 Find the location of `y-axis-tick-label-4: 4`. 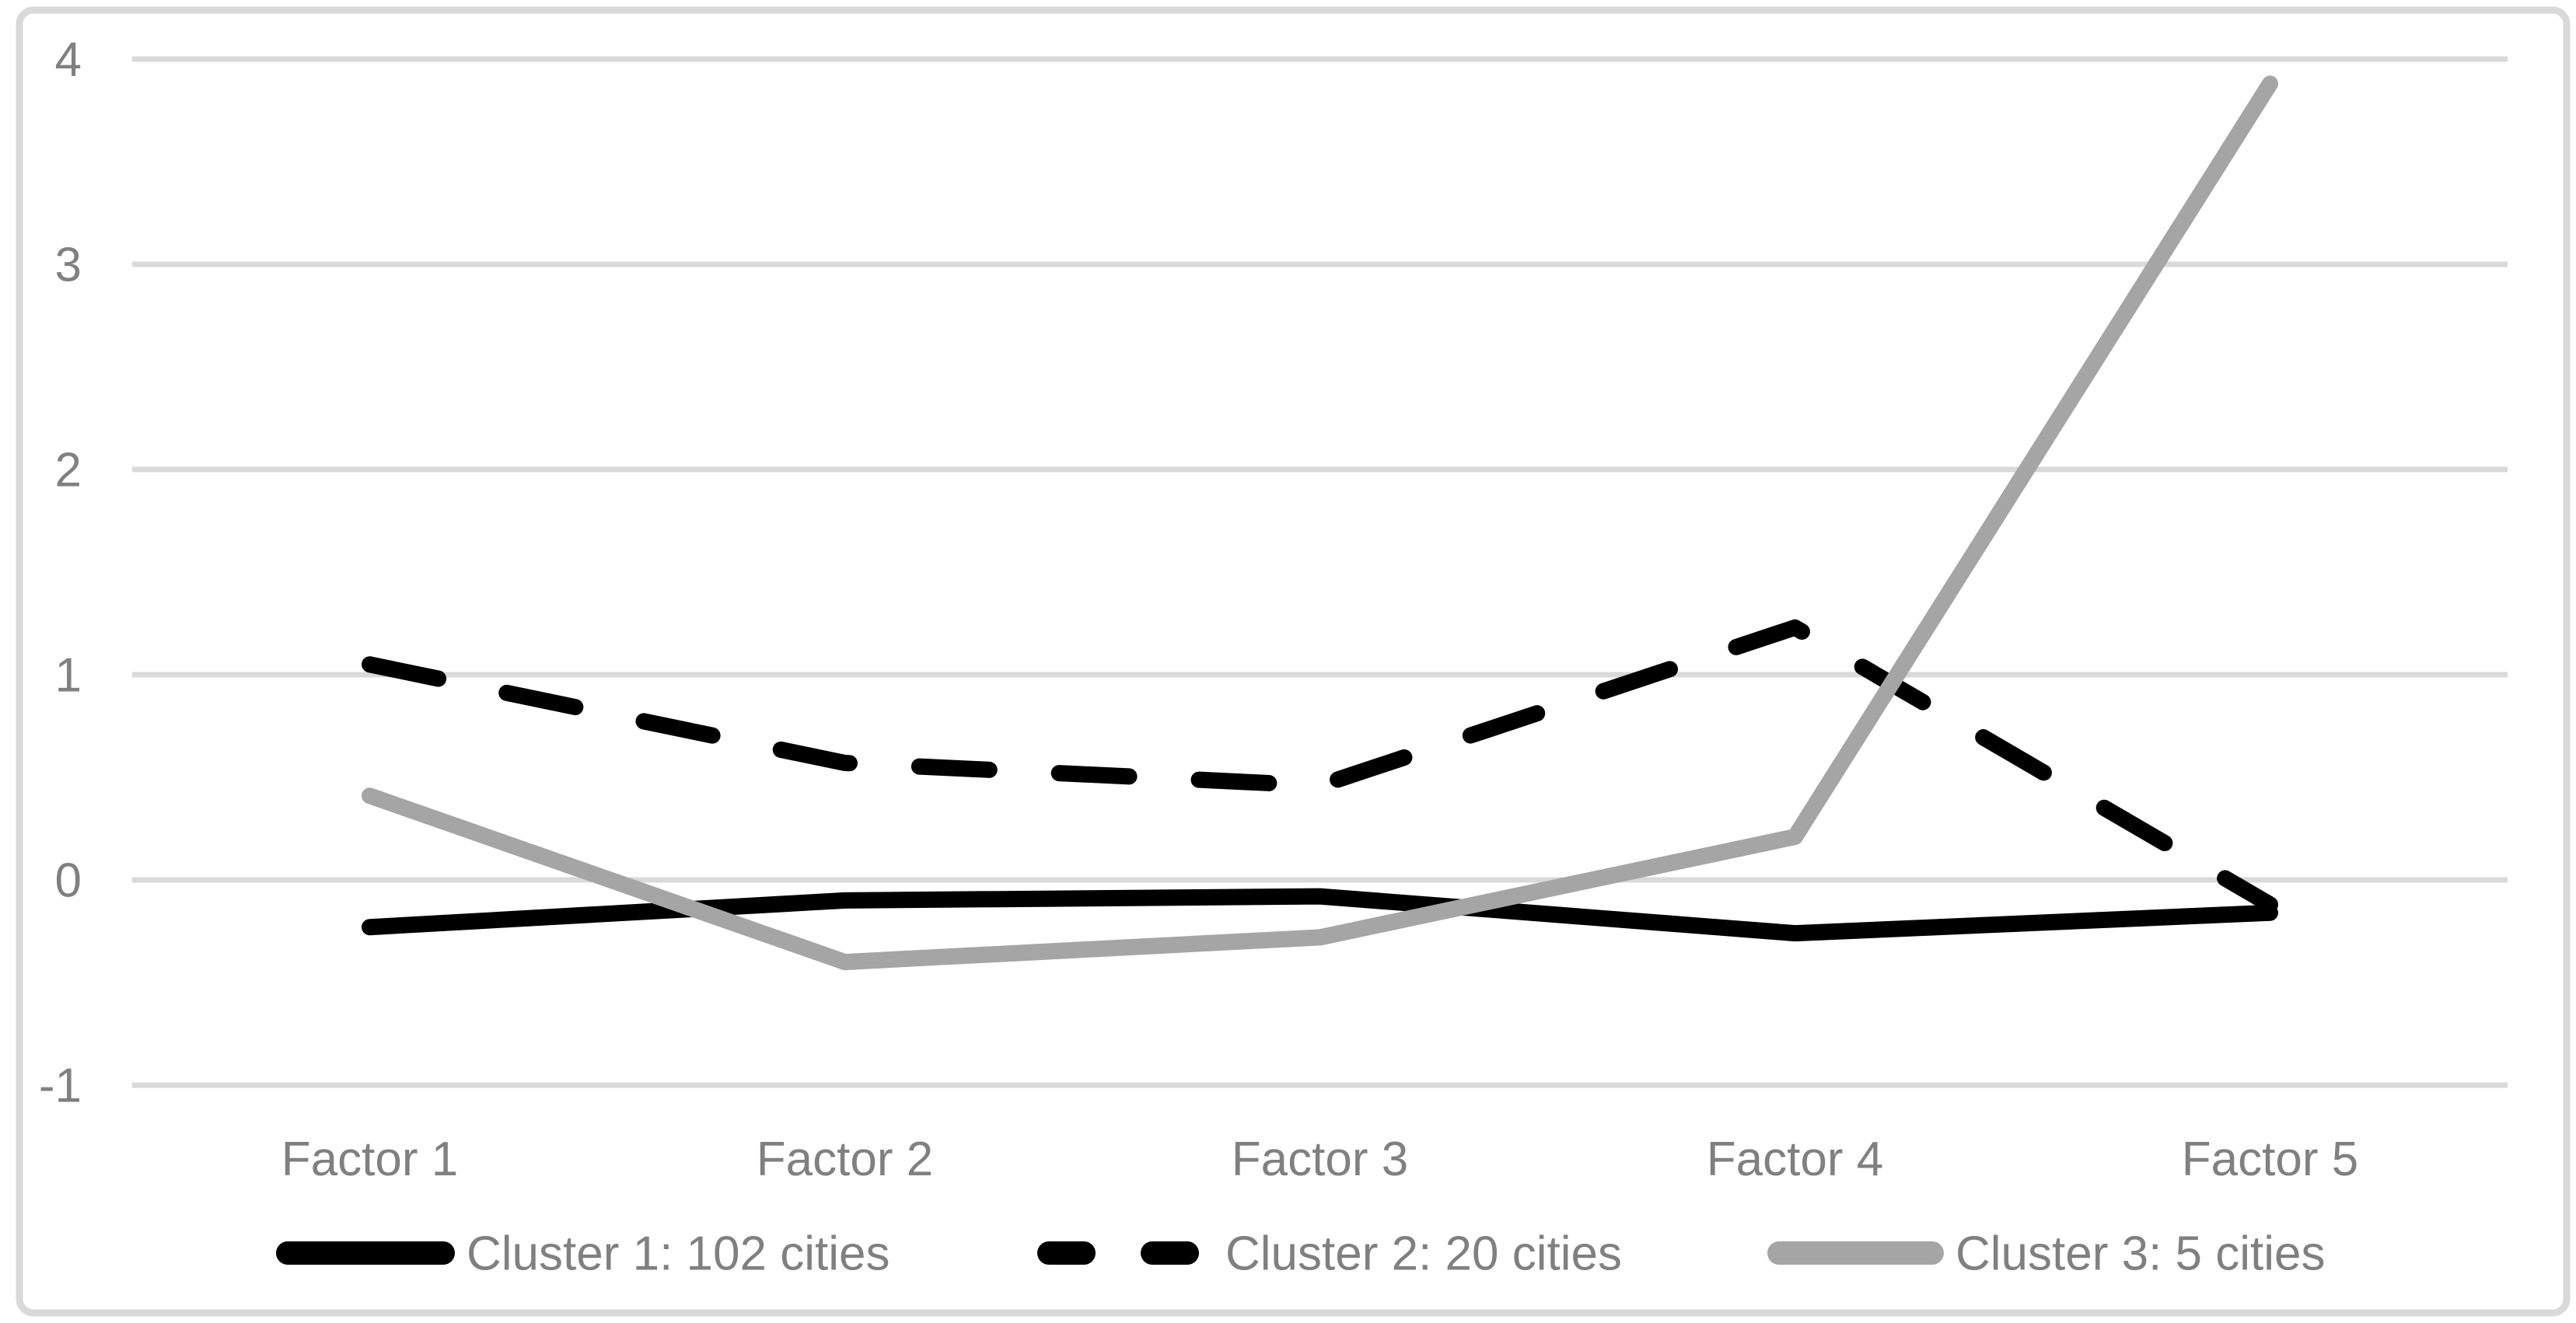

y-axis-tick-label-4: 4 is located at coordinates (68, 60).